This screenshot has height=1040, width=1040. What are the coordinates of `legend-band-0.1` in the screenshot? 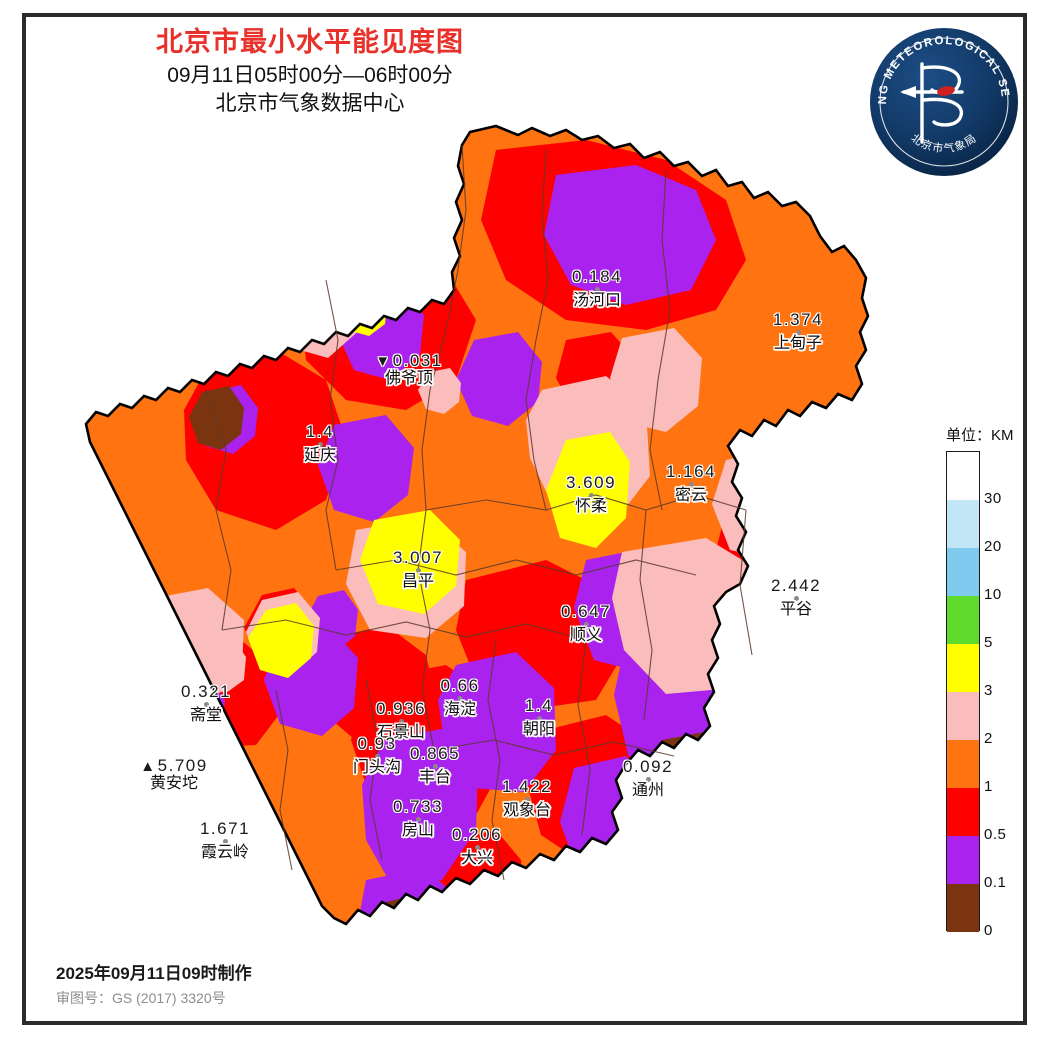 It's located at (963, 860).